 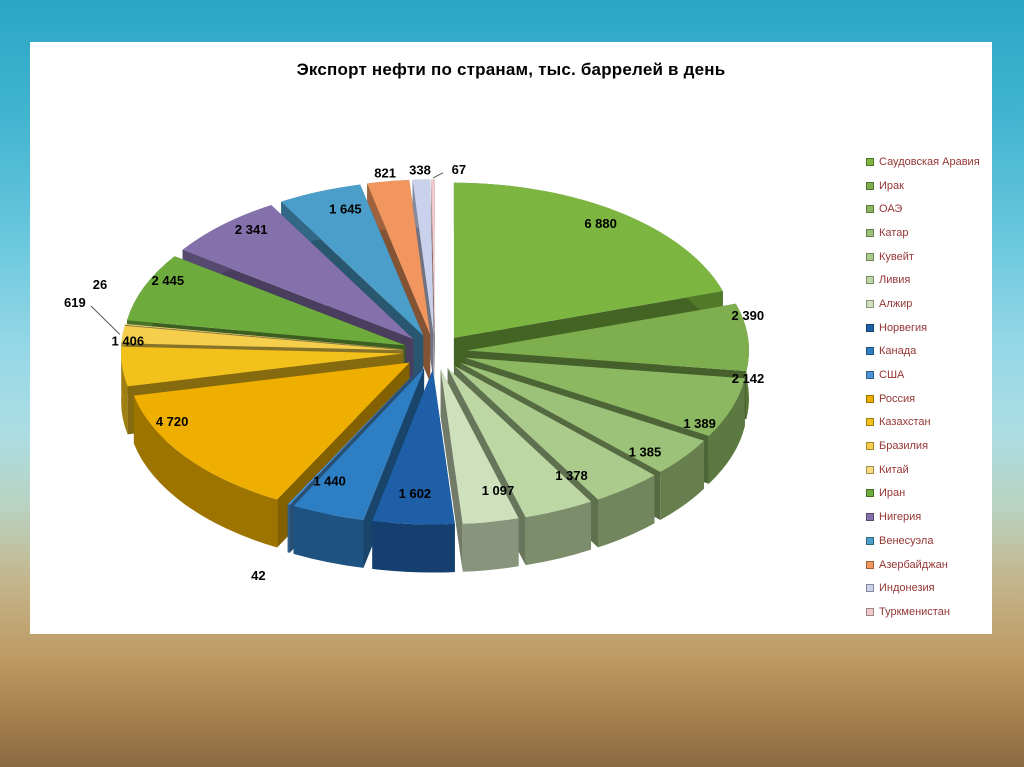 What do you see at coordinates (748, 378) in the screenshot?
I see `data-label: 2 142` at bounding box center [748, 378].